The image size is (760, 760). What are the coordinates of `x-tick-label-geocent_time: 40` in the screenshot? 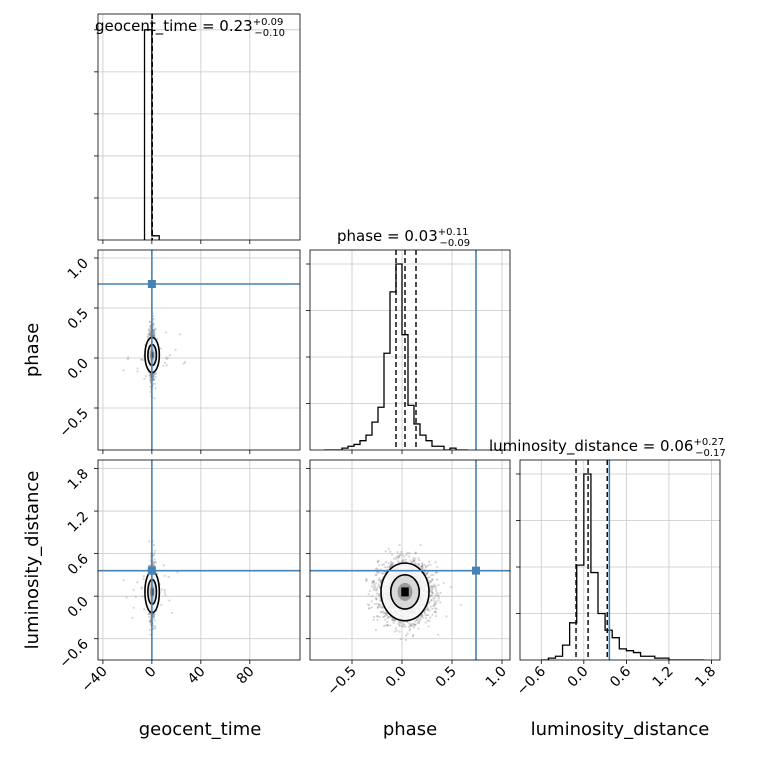 It's located at (197, 676).